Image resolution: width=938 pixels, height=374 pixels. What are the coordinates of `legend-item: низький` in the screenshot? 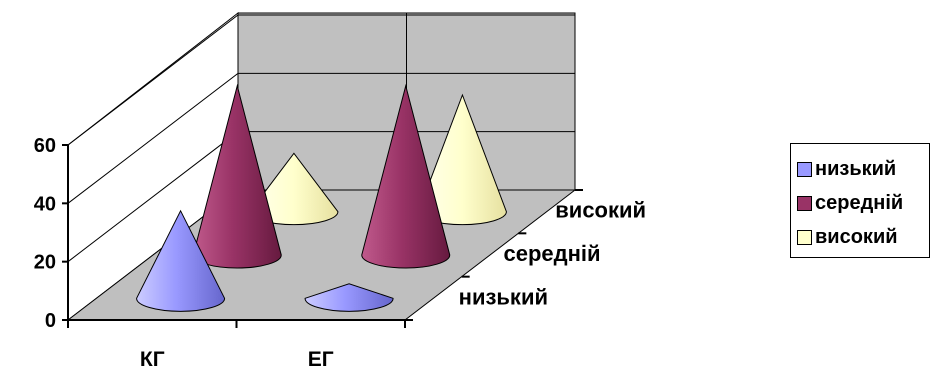 It's located at (861, 169).